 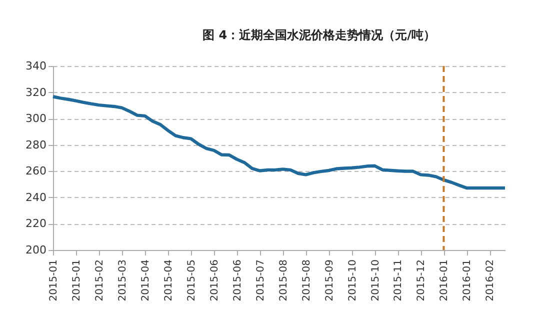 I want to click on y-tick-label: 260, so click(x=36, y=171).